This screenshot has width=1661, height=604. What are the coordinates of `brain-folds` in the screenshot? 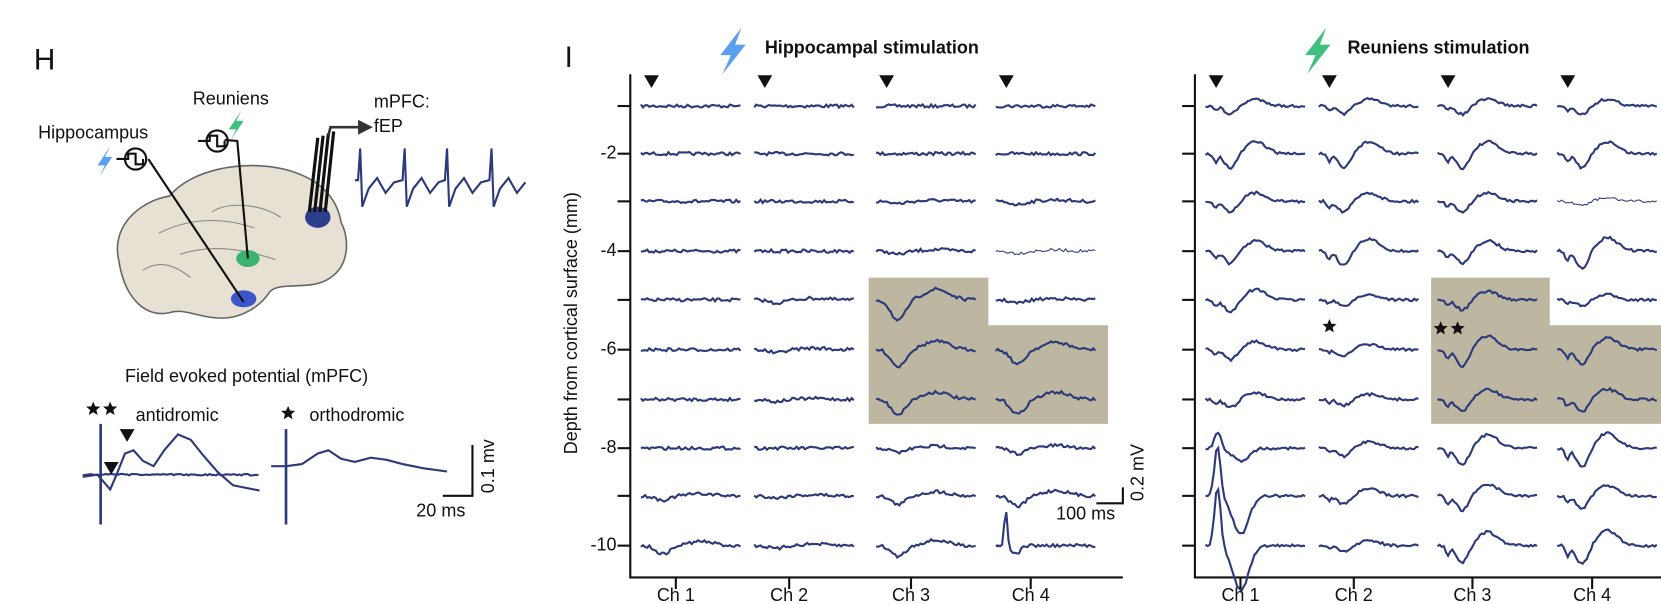 It's located at (212, 241).